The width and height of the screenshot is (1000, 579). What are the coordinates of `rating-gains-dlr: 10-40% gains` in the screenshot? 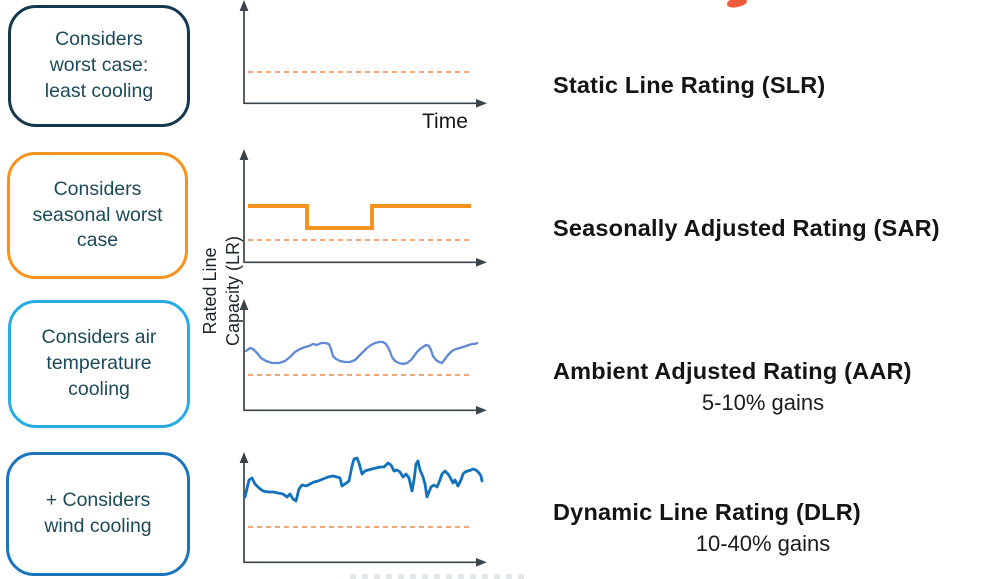 It's located at (763, 543).